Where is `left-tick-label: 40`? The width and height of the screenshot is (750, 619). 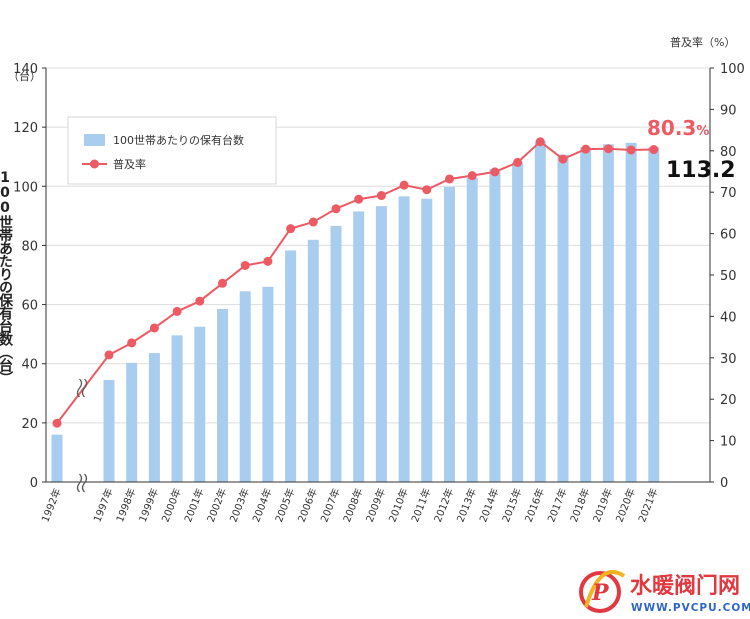 left-tick-label: 40 is located at coordinates (29, 365).